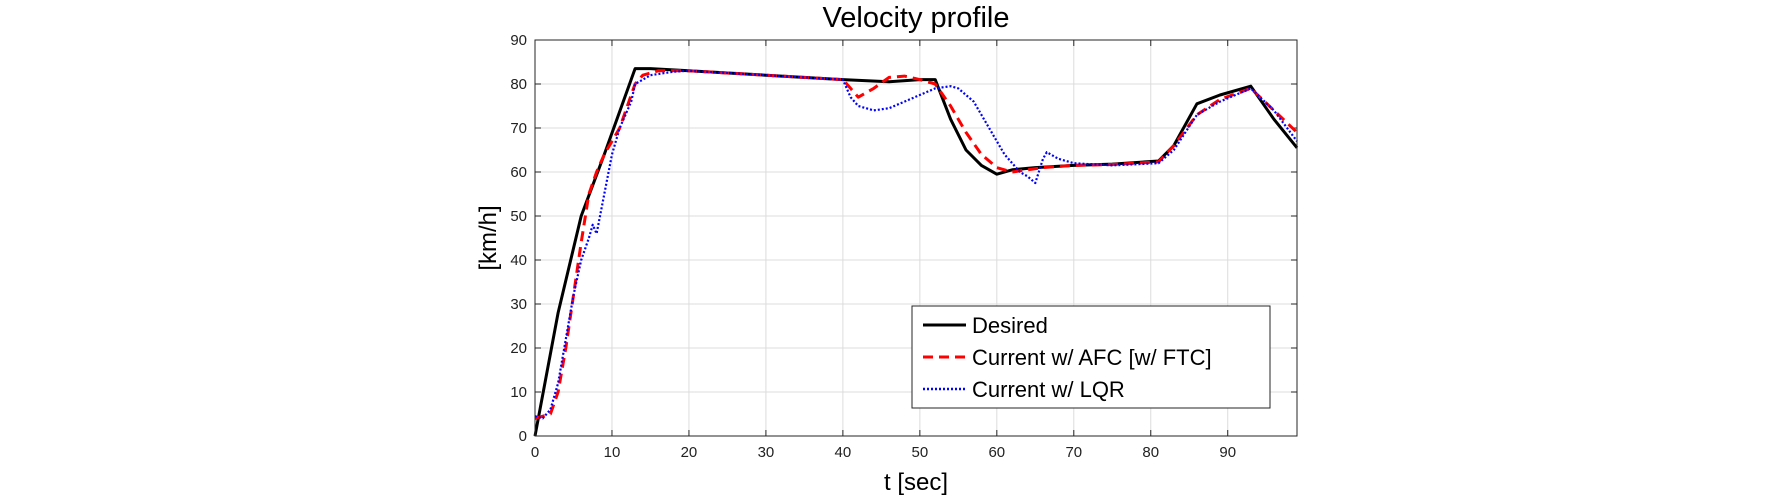 The height and width of the screenshot is (500, 1772). What do you see at coordinates (1010, 325) in the screenshot?
I see `legend-label-desired: Desired` at bounding box center [1010, 325].